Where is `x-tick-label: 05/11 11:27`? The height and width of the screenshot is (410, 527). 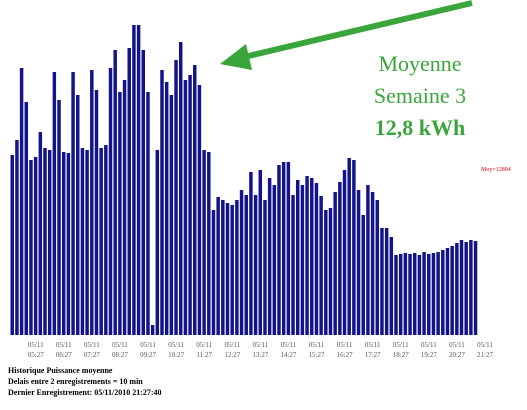 x-tick-label: 05/11 11:27 is located at coordinates (204, 350).